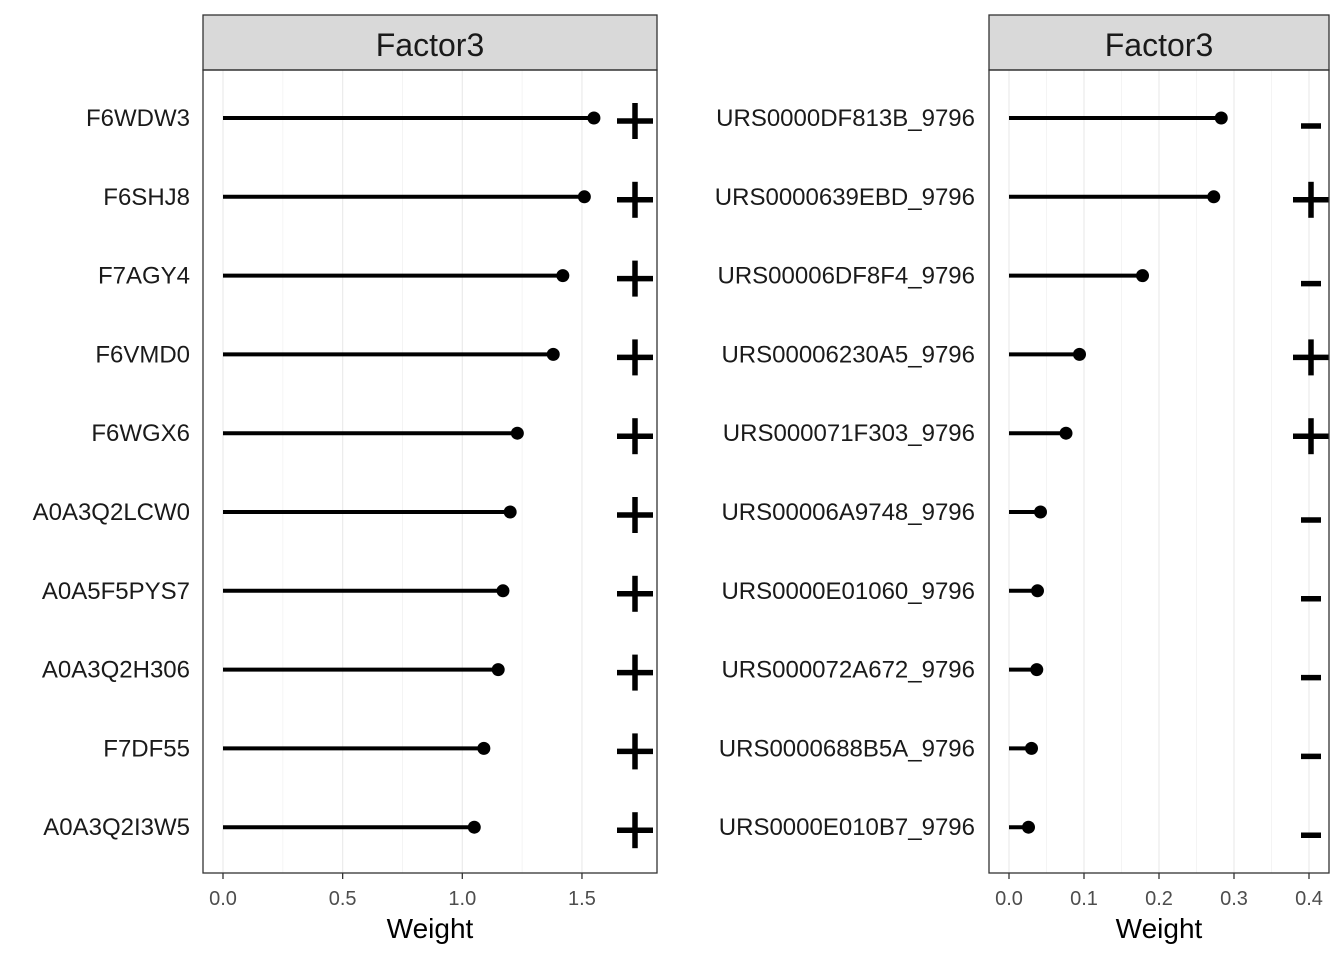 The width and height of the screenshot is (1344, 960). Describe the element at coordinates (116, 827) in the screenshot. I see `category-label: A0A3Q2I3W5` at that location.